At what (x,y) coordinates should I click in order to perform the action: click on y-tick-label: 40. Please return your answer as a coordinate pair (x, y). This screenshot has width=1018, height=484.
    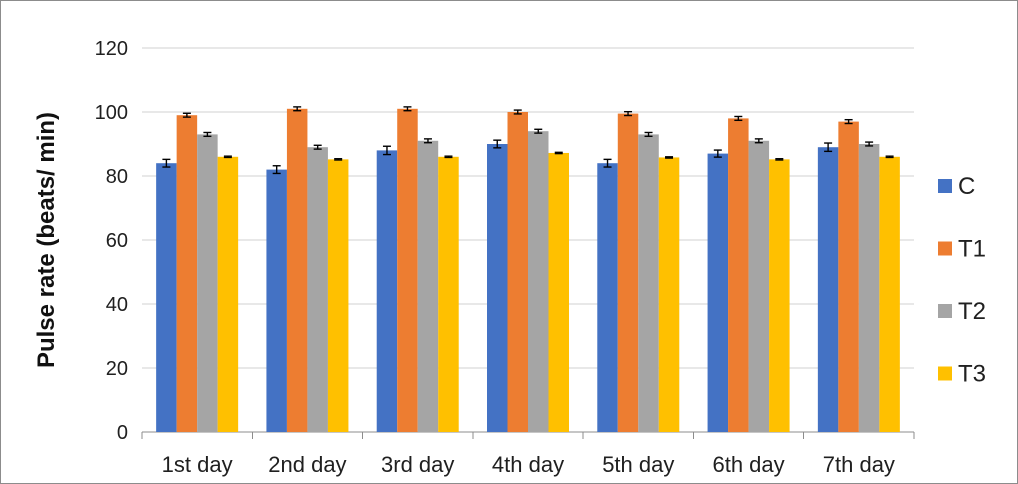
    Looking at the image, I should click on (117, 305).